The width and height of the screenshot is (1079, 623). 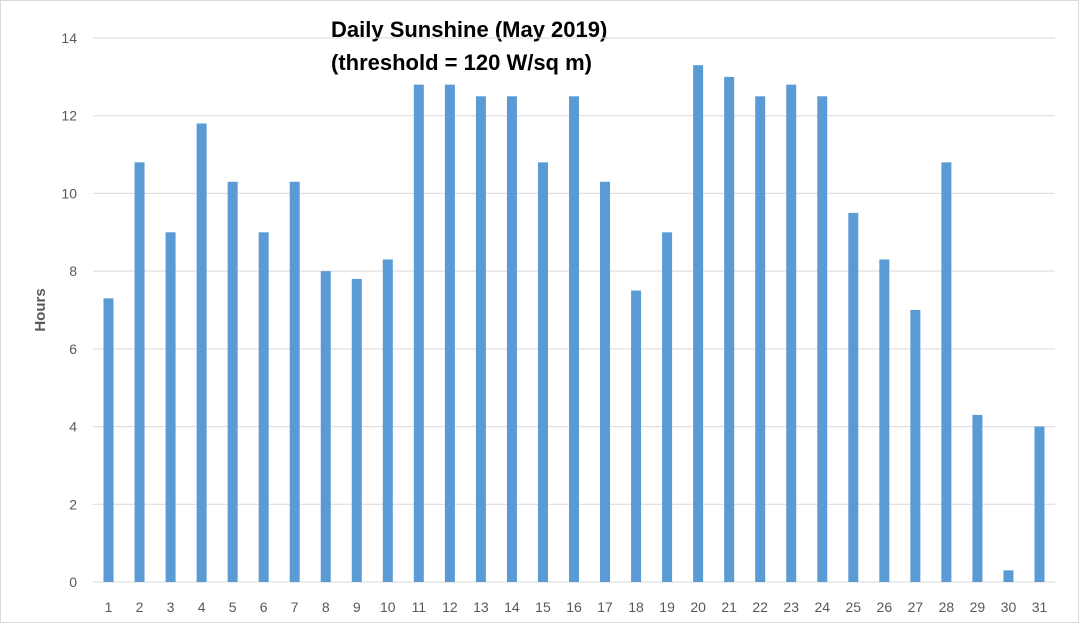 What do you see at coordinates (69, 310) in the screenshot?
I see `y-axis-ticks: 0 2 4 6 8 10 12 14` at bounding box center [69, 310].